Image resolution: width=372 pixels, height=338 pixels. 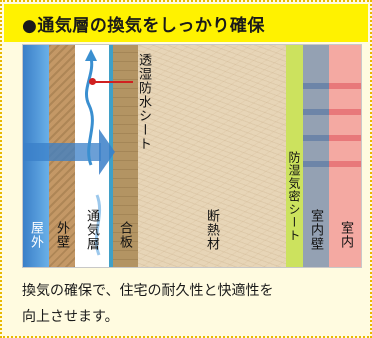 I want to click on outside-label: 屋外, so click(x=35, y=235).